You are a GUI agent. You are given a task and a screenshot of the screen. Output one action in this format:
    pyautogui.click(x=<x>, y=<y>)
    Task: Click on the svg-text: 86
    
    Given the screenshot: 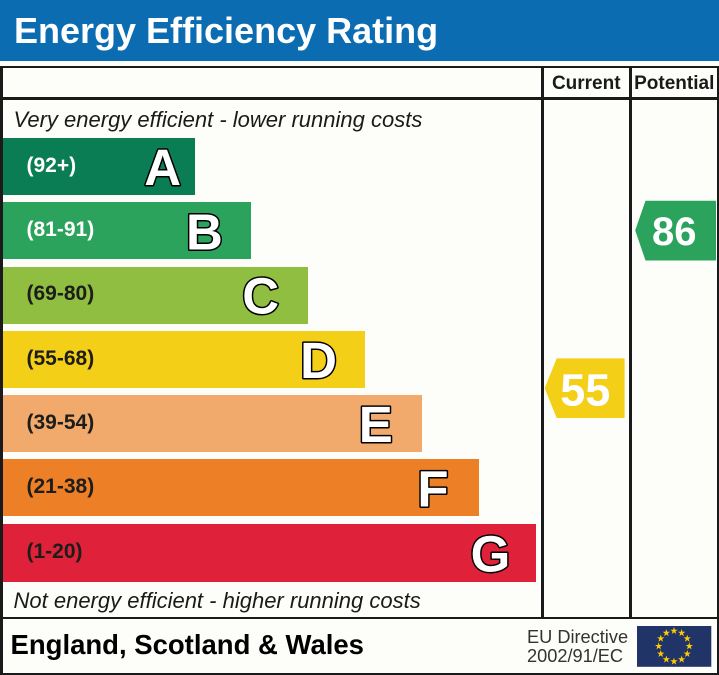 What is the action you would take?
    pyautogui.click(x=674, y=232)
    